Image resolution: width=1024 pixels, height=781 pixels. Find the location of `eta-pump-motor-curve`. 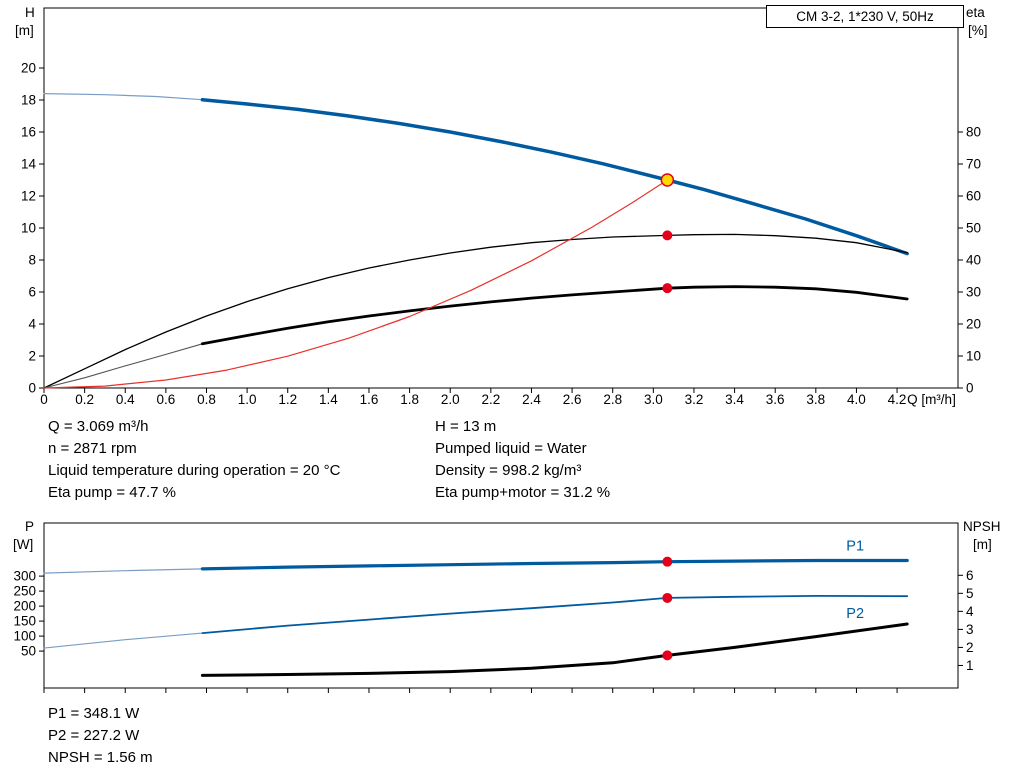

eta-pump-motor-curve is located at coordinates (554, 315).